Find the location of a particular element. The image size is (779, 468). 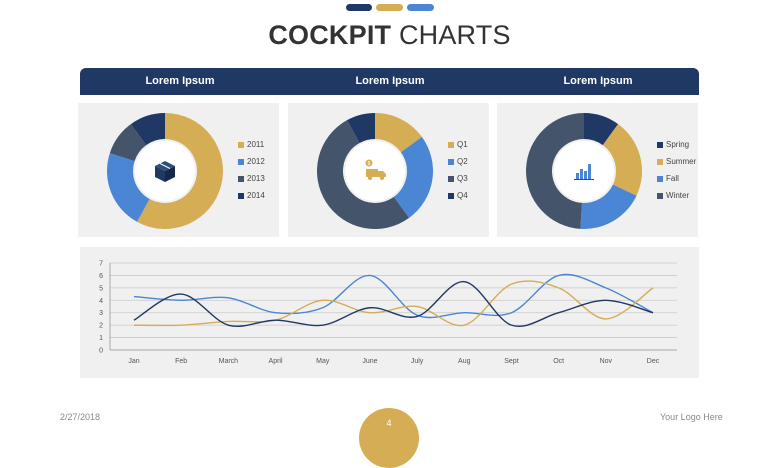

donut-panel-2: $ Q1 Q2 Q3 Q4 is located at coordinates (388, 170).